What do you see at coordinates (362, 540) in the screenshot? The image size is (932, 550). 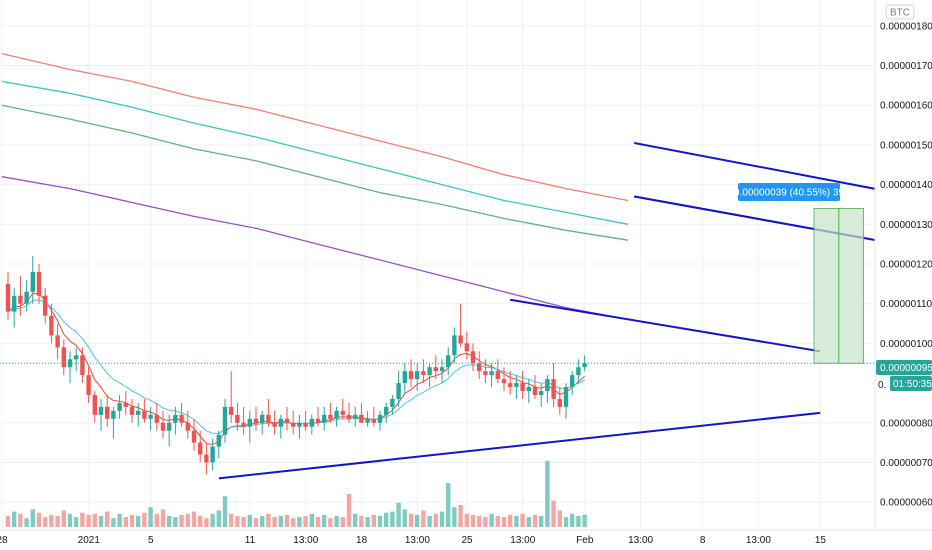 I see `time-tick-label: 18` at bounding box center [362, 540].